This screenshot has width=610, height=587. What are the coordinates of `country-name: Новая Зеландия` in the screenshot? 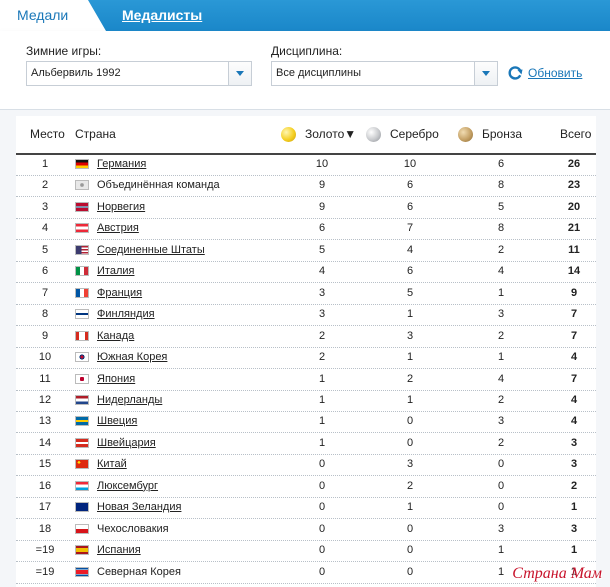 It's located at (139, 507).